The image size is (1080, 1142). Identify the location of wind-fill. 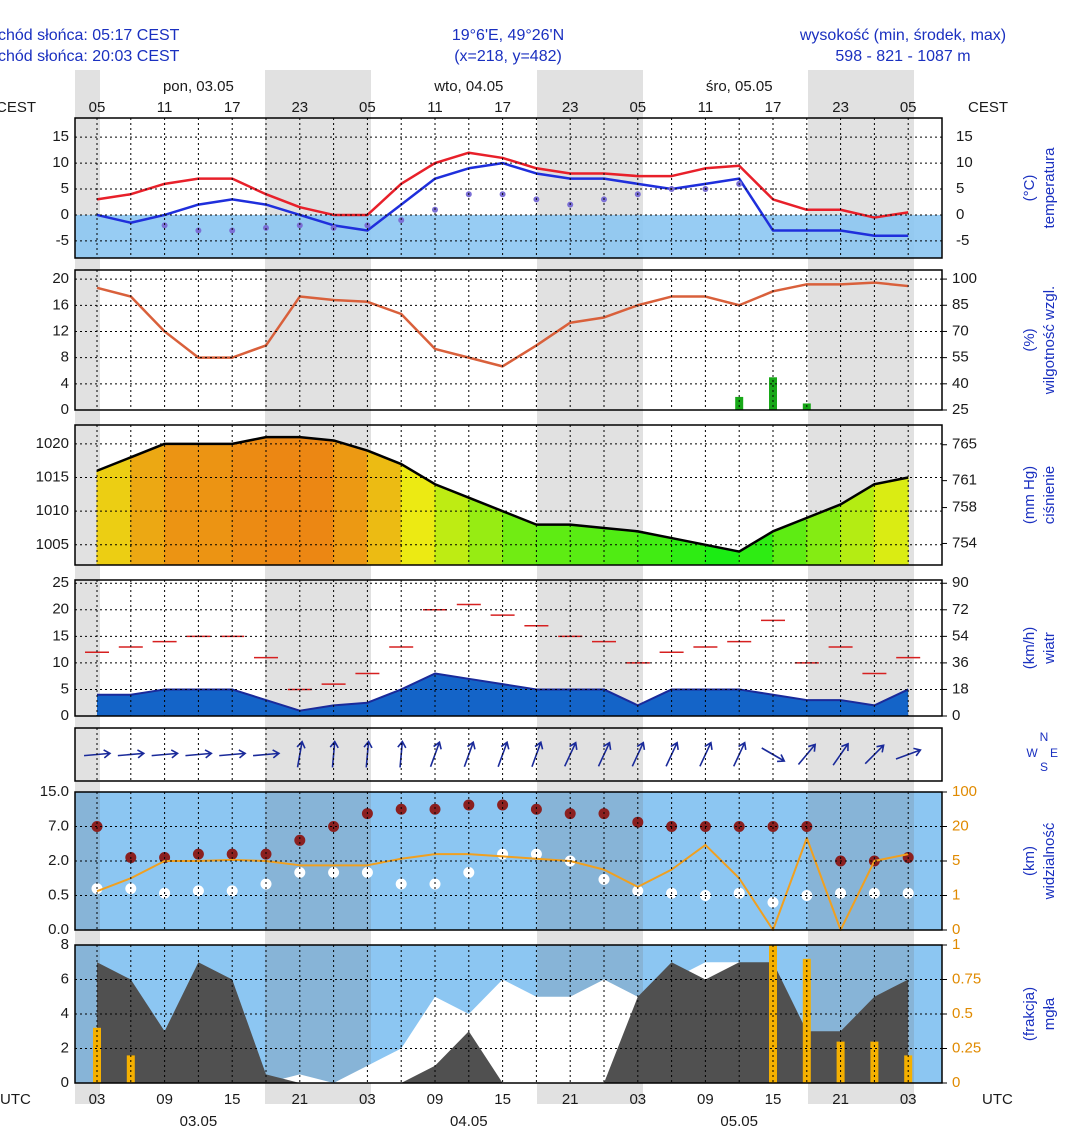
(503, 694).